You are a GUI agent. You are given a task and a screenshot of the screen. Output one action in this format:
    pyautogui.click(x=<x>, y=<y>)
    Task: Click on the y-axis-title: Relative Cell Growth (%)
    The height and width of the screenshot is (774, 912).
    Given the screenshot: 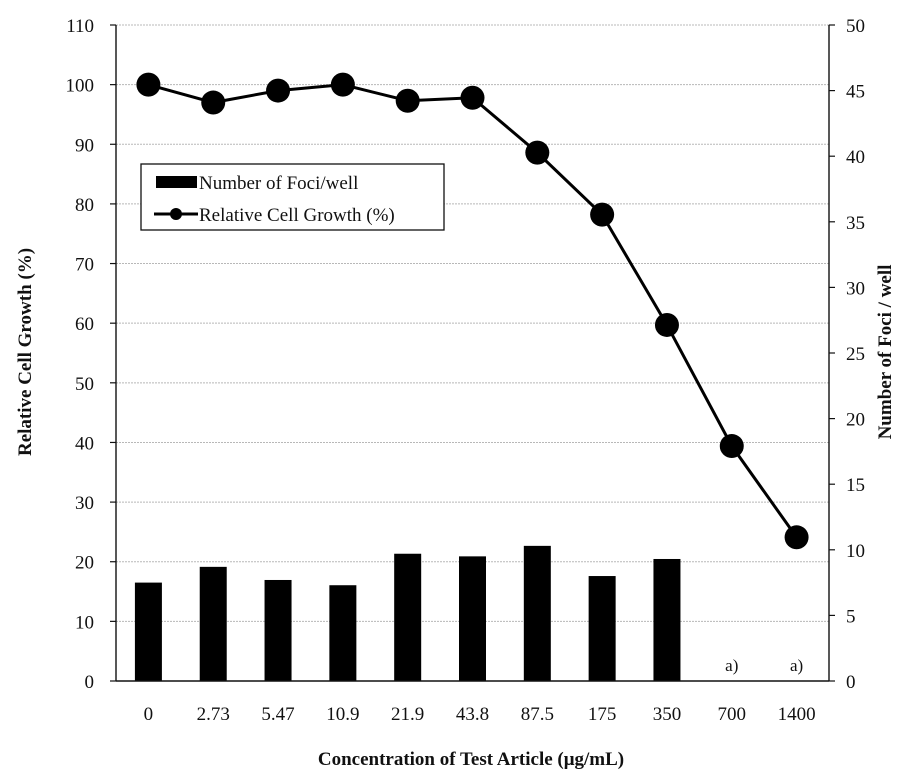 What is the action you would take?
    pyautogui.click(x=25, y=352)
    